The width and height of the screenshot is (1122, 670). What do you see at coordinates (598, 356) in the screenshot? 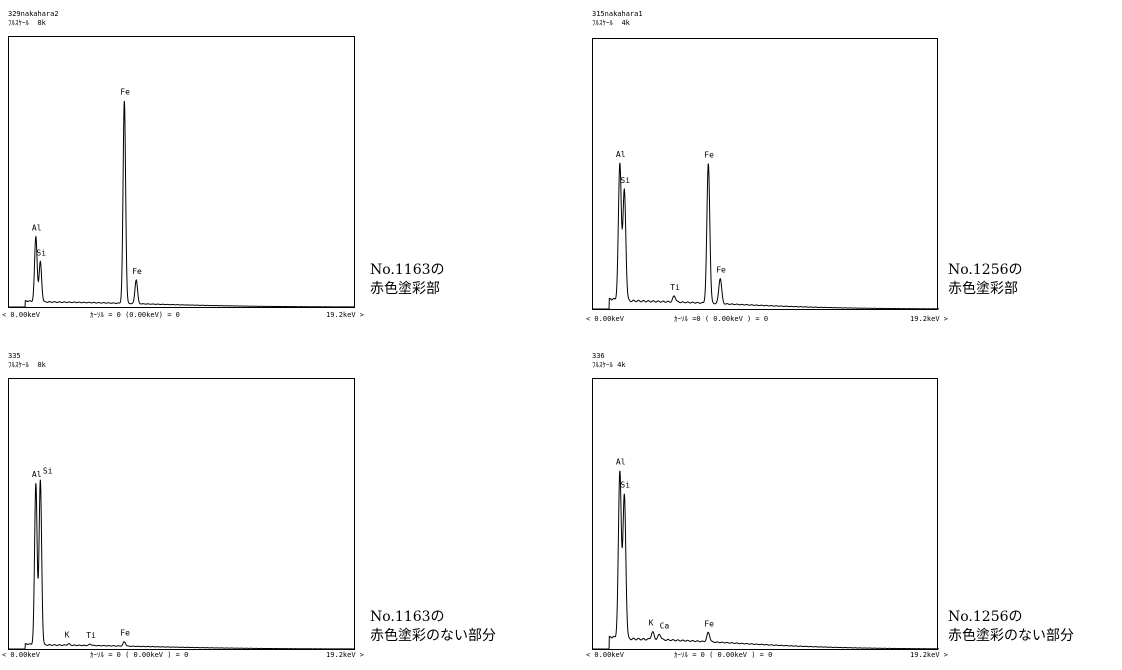
I see `sample-id: 336` at bounding box center [598, 356].